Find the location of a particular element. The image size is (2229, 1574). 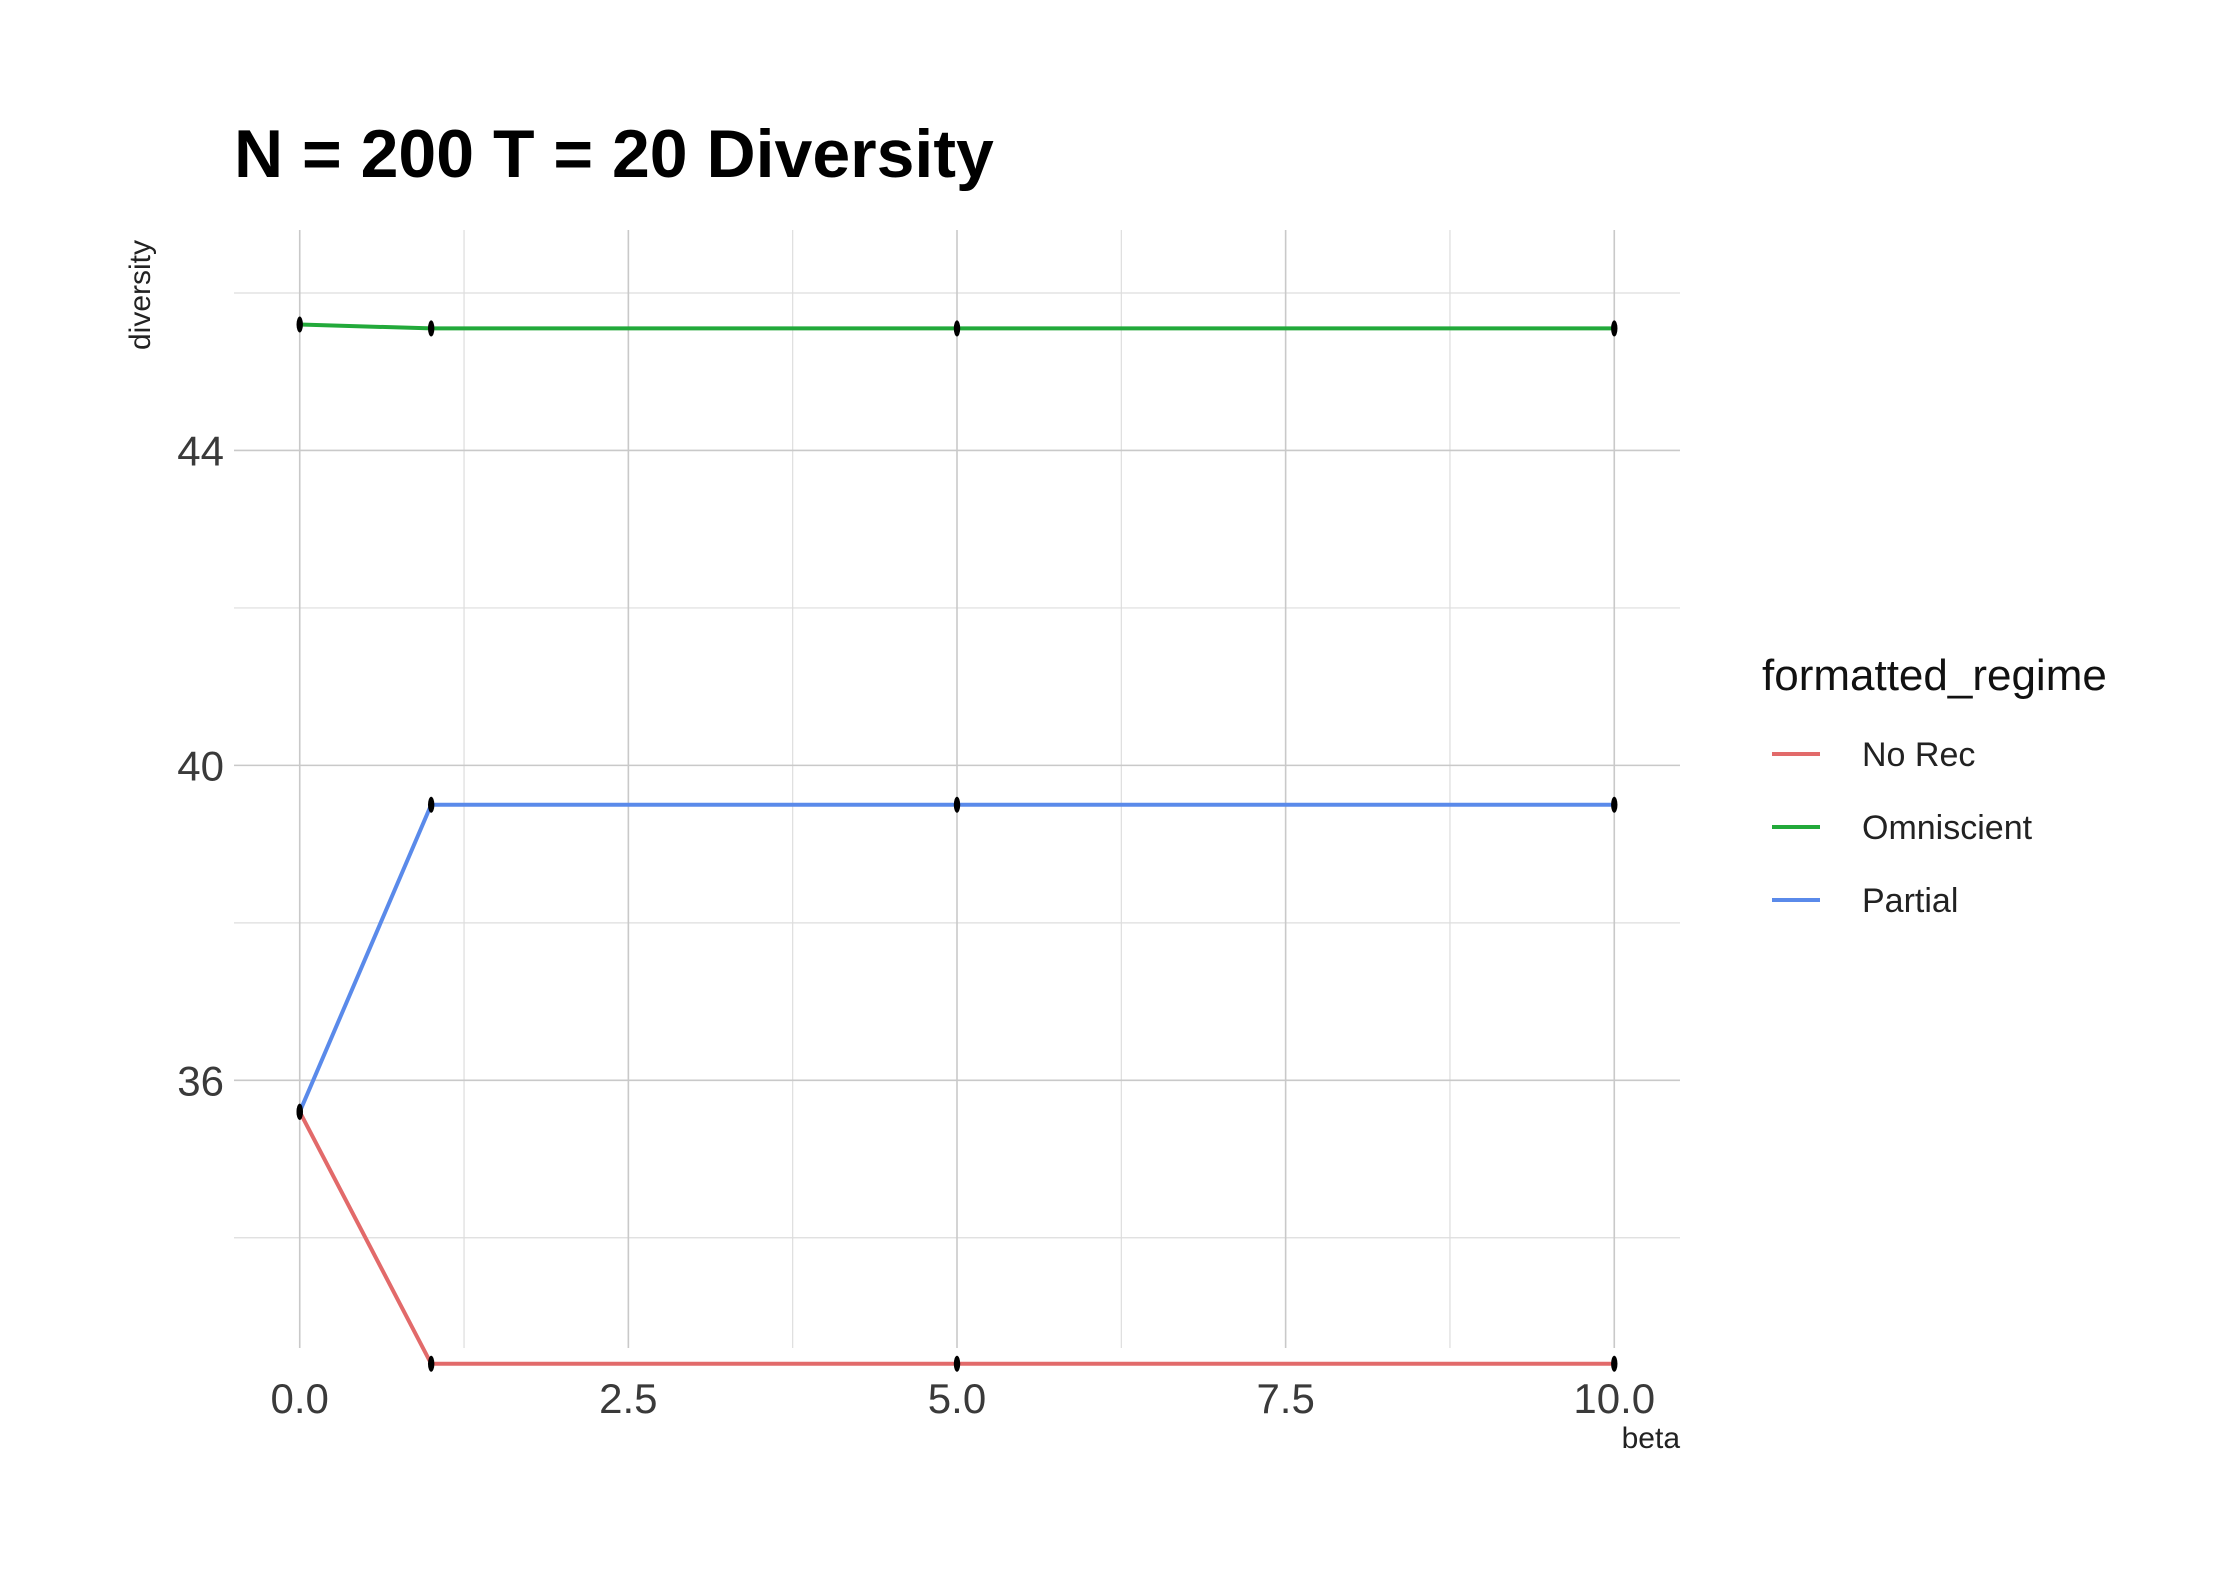

legend: formatted_regime No Rec Omniscient Partial is located at coordinates (1934, 785).